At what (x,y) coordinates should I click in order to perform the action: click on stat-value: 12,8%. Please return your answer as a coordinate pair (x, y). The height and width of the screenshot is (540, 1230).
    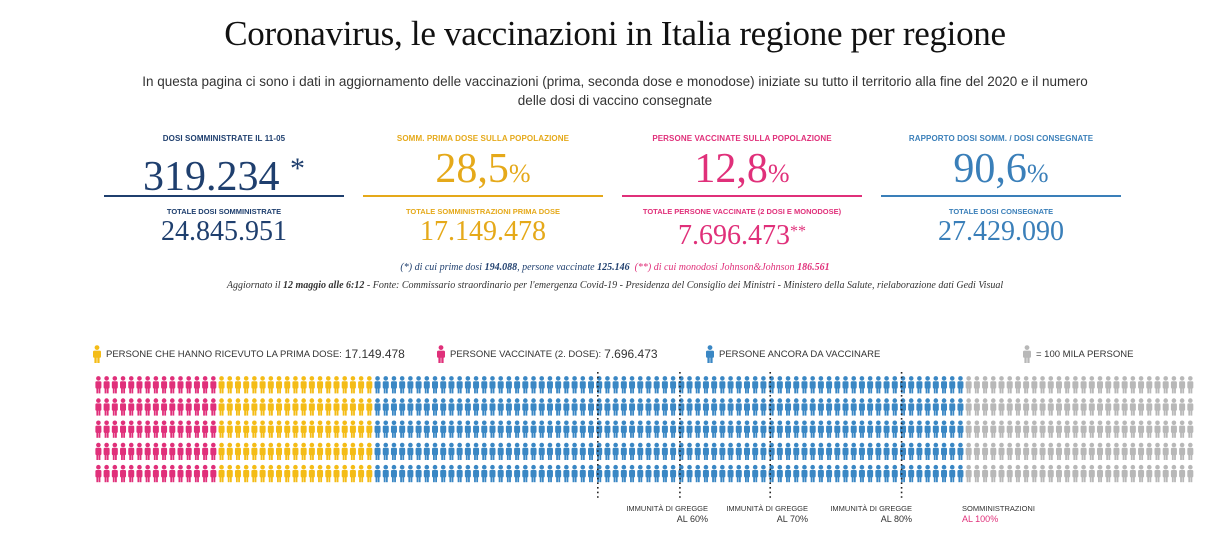
    Looking at the image, I should click on (742, 169).